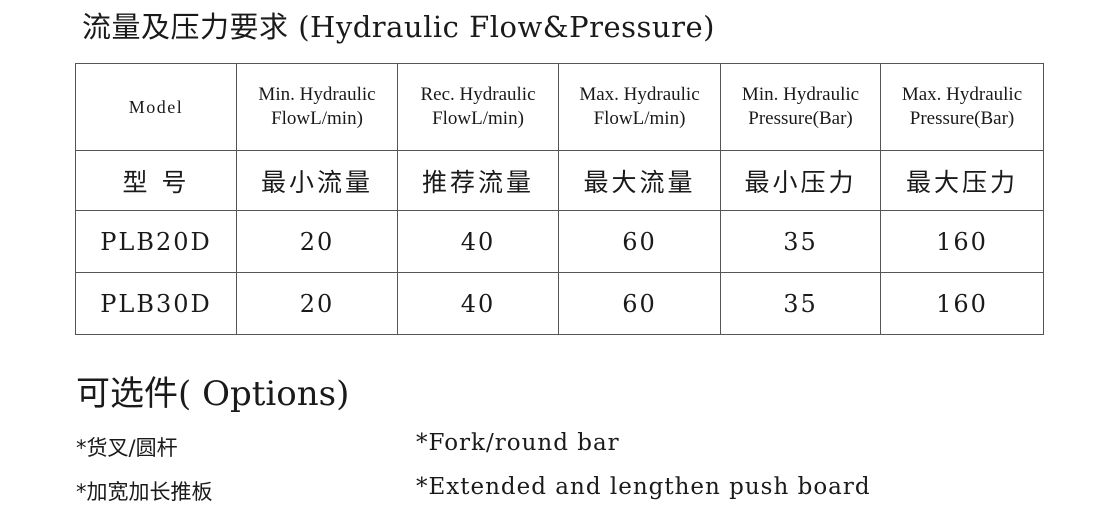 The width and height of the screenshot is (1106, 515). I want to click on header-cell: 最小压力, so click(800, 180).